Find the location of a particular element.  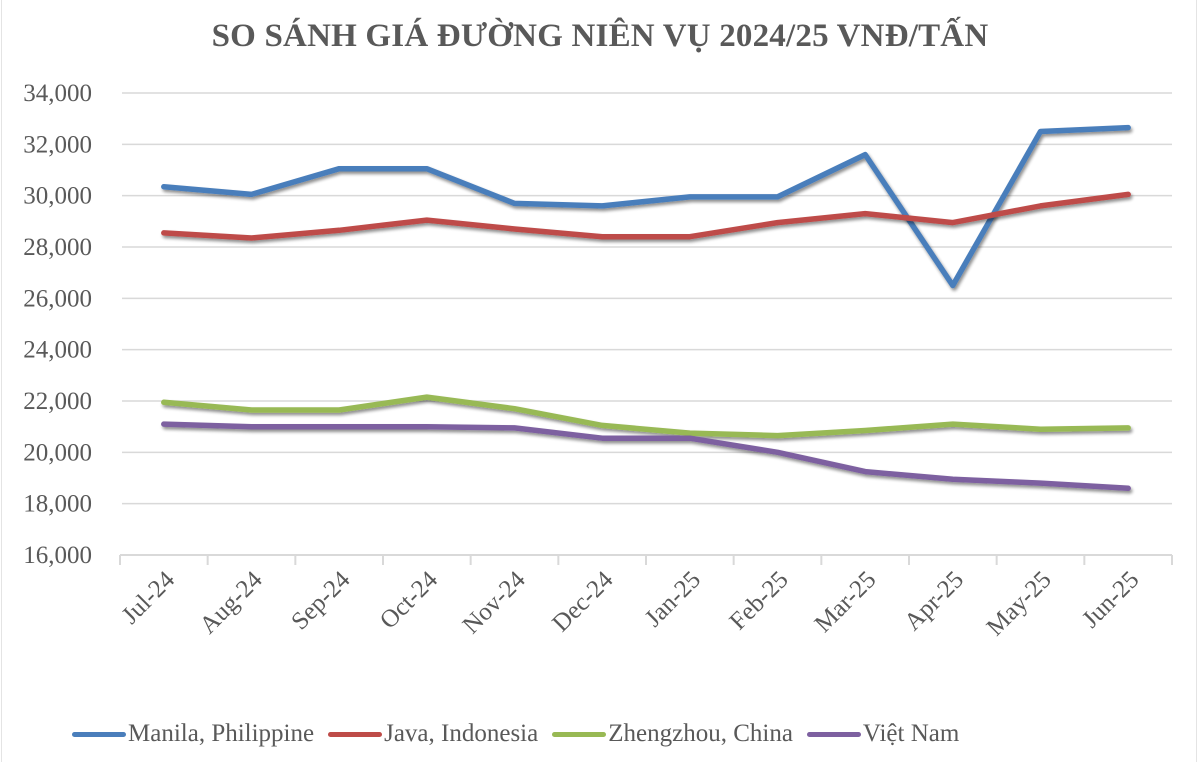

y-tick-label: 34,000 is located at coordinates (57, 93).